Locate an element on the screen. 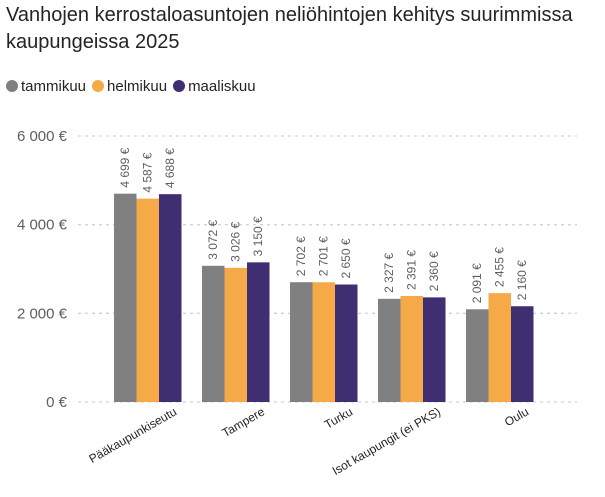  data-label: 3 072 € is located at coordinates (213, 239).